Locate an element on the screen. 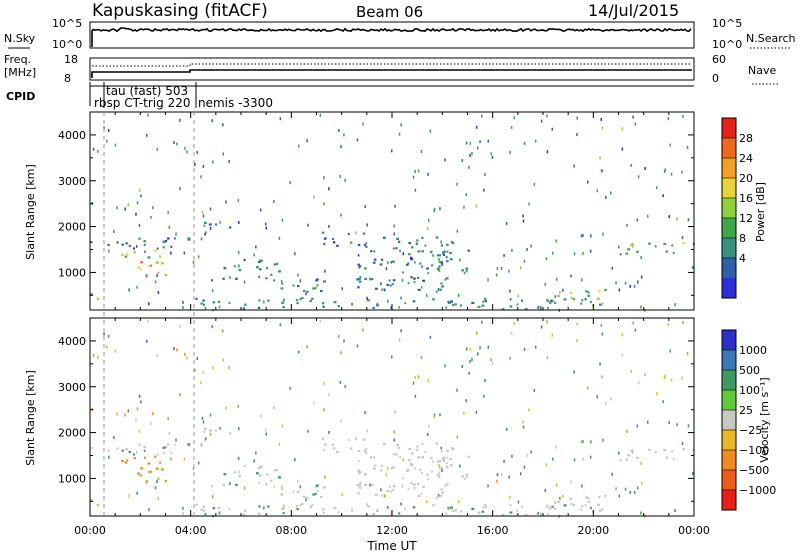 Image resolution: width=800 pixels, height=554 pixels. velocity-colorbar: 1000 500 100 25 −25 −100 −500 −1000 is located at coordinates (748, 420).